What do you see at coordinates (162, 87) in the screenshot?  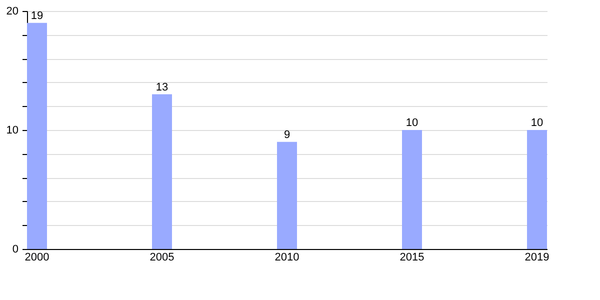 I see `data-label: 13` at bounding box center [162, 87].